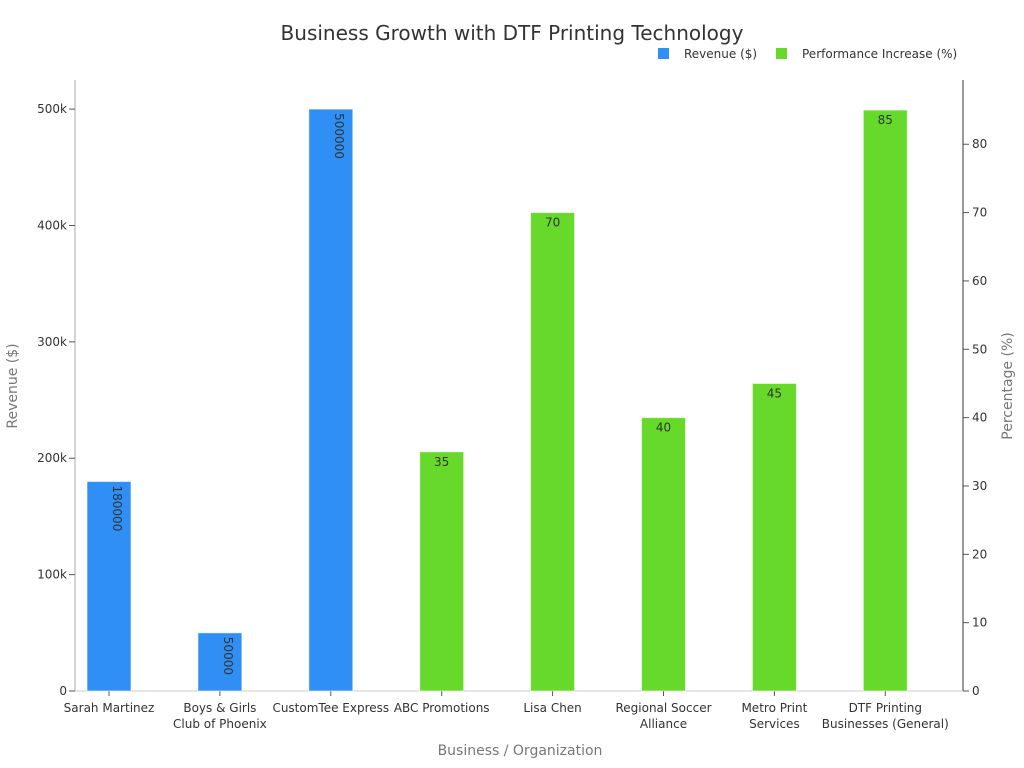 The image size is (1024, 768). Describe the element at coordinates (774, 393) in the screenshot. I see `performance-data-label: 45` at that location.